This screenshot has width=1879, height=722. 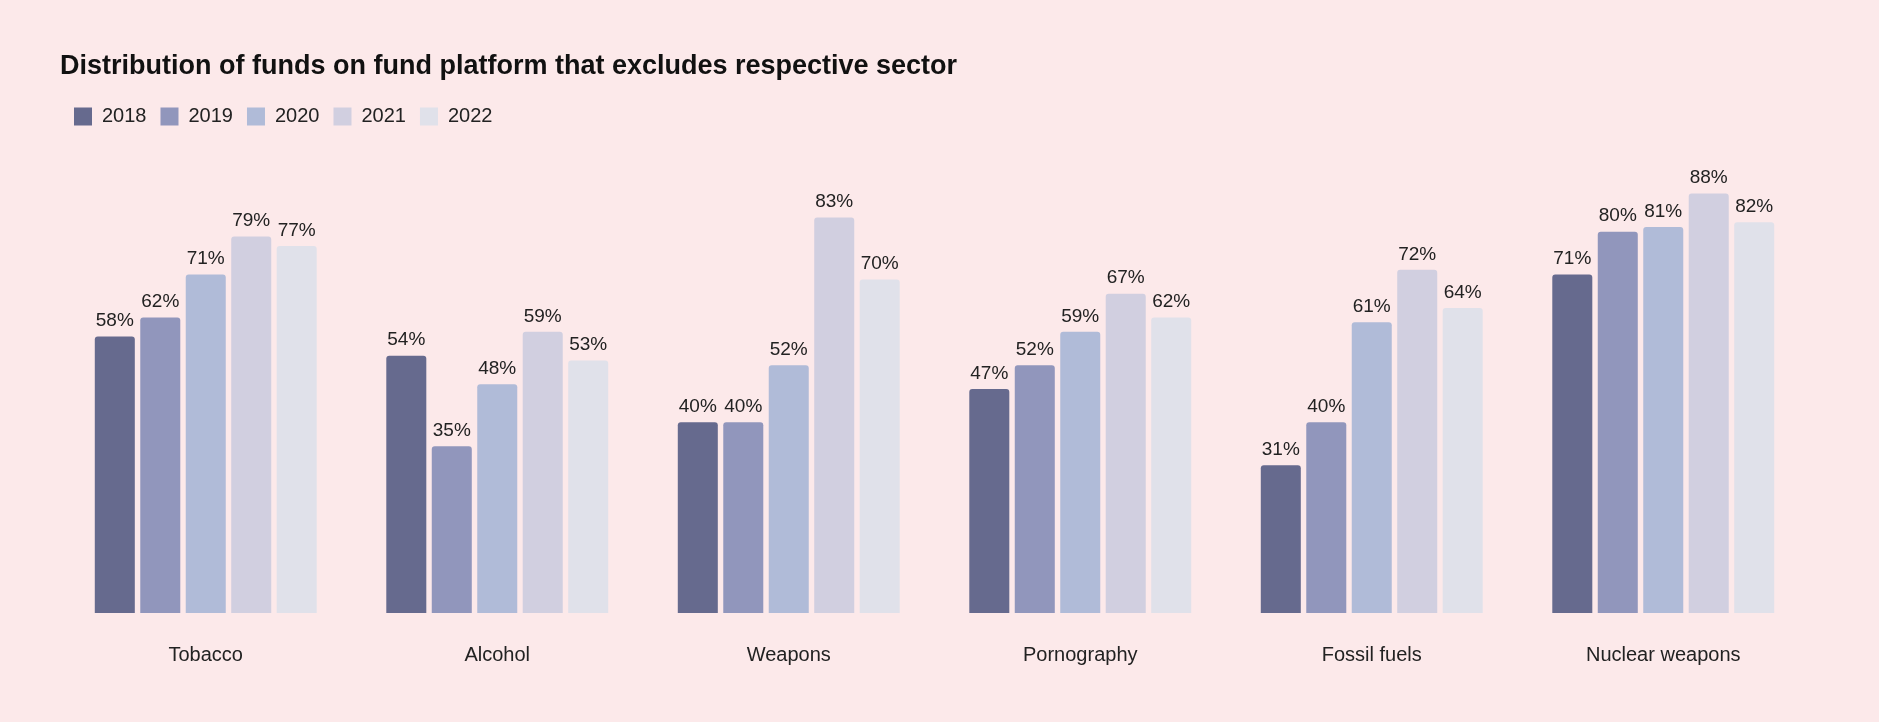 I want to click on data-label: 77%, so click(x=296, y=229).